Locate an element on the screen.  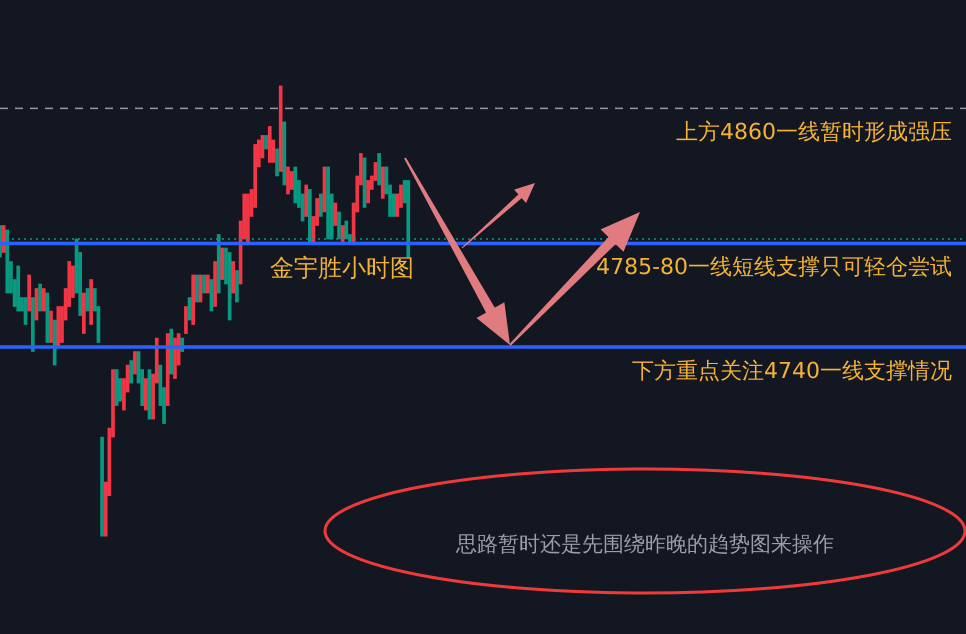
text: 思路暂时还是先围绕昨晚的趋势图来操作 is located at coordinates (645, 544).